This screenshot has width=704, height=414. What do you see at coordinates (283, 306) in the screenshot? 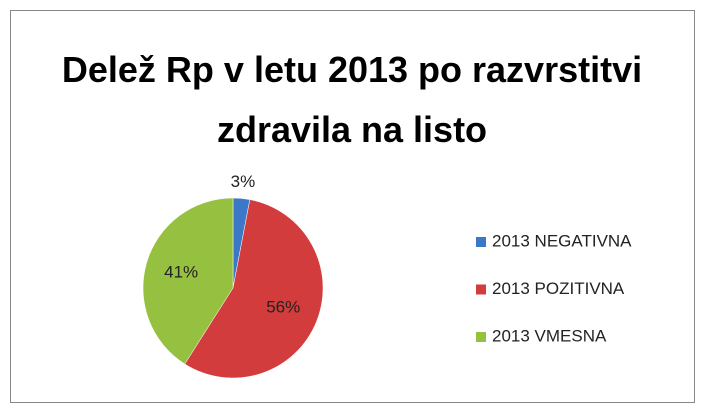
I see `data-label: 56%` at bounding box center [283, 306].